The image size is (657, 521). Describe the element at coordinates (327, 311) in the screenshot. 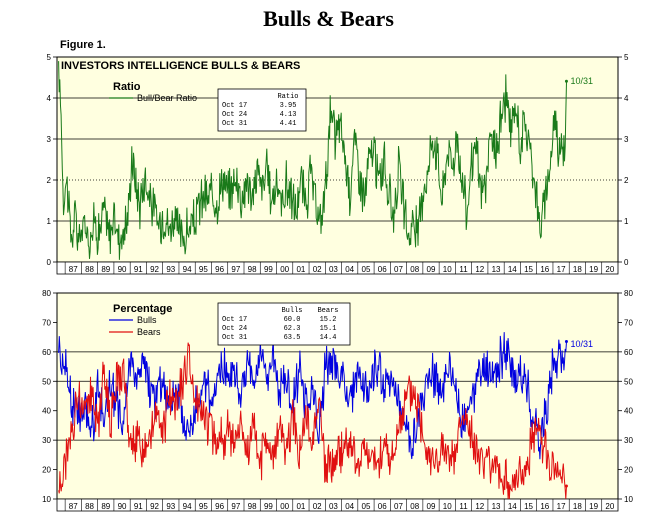

I see `data-table-header: Bears` at that location.